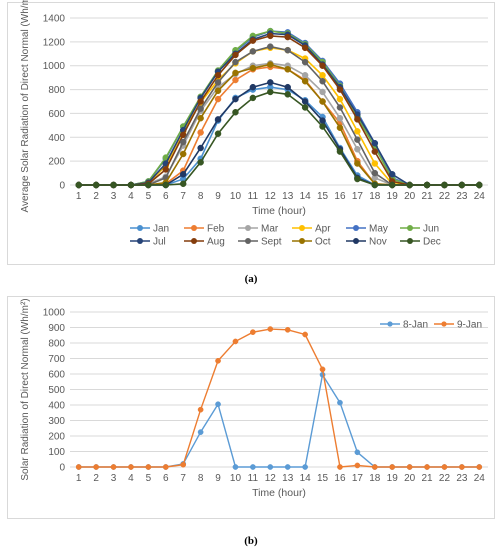  Describe the element at coordinates (62, 186) in the screenshot. I see `chart0-y-tick-label: 0` at that location.